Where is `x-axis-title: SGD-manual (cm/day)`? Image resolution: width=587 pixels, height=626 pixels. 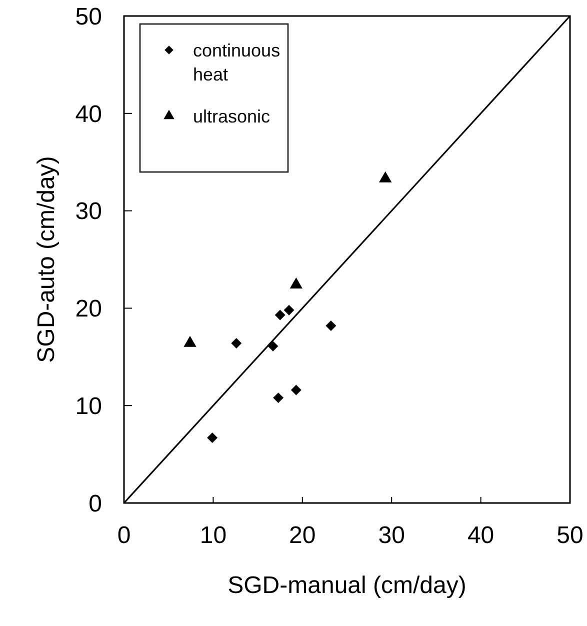
x-axis-title: SGD-manual (cm/day) is located at coordinates (347, 585).